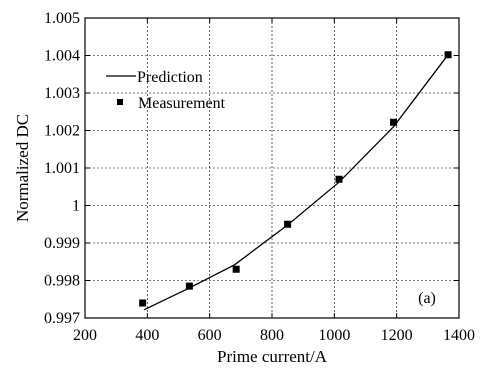 The image size is (491, 369). Describe the element at coordinates (76, 206) in the screenshot. I see `y-tick-label: 1` at that location.